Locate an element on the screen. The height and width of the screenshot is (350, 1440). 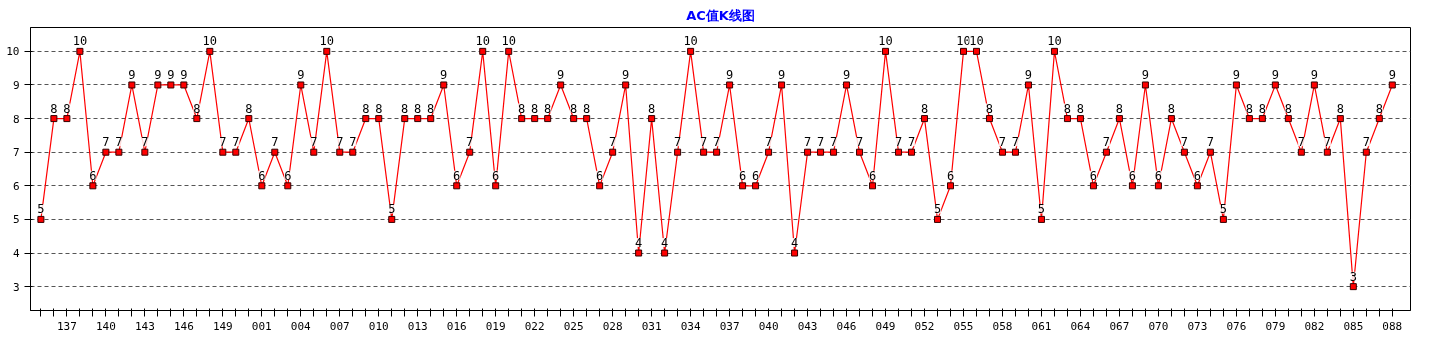
x-tick-label: 037 is located at coordinates (729, 326).